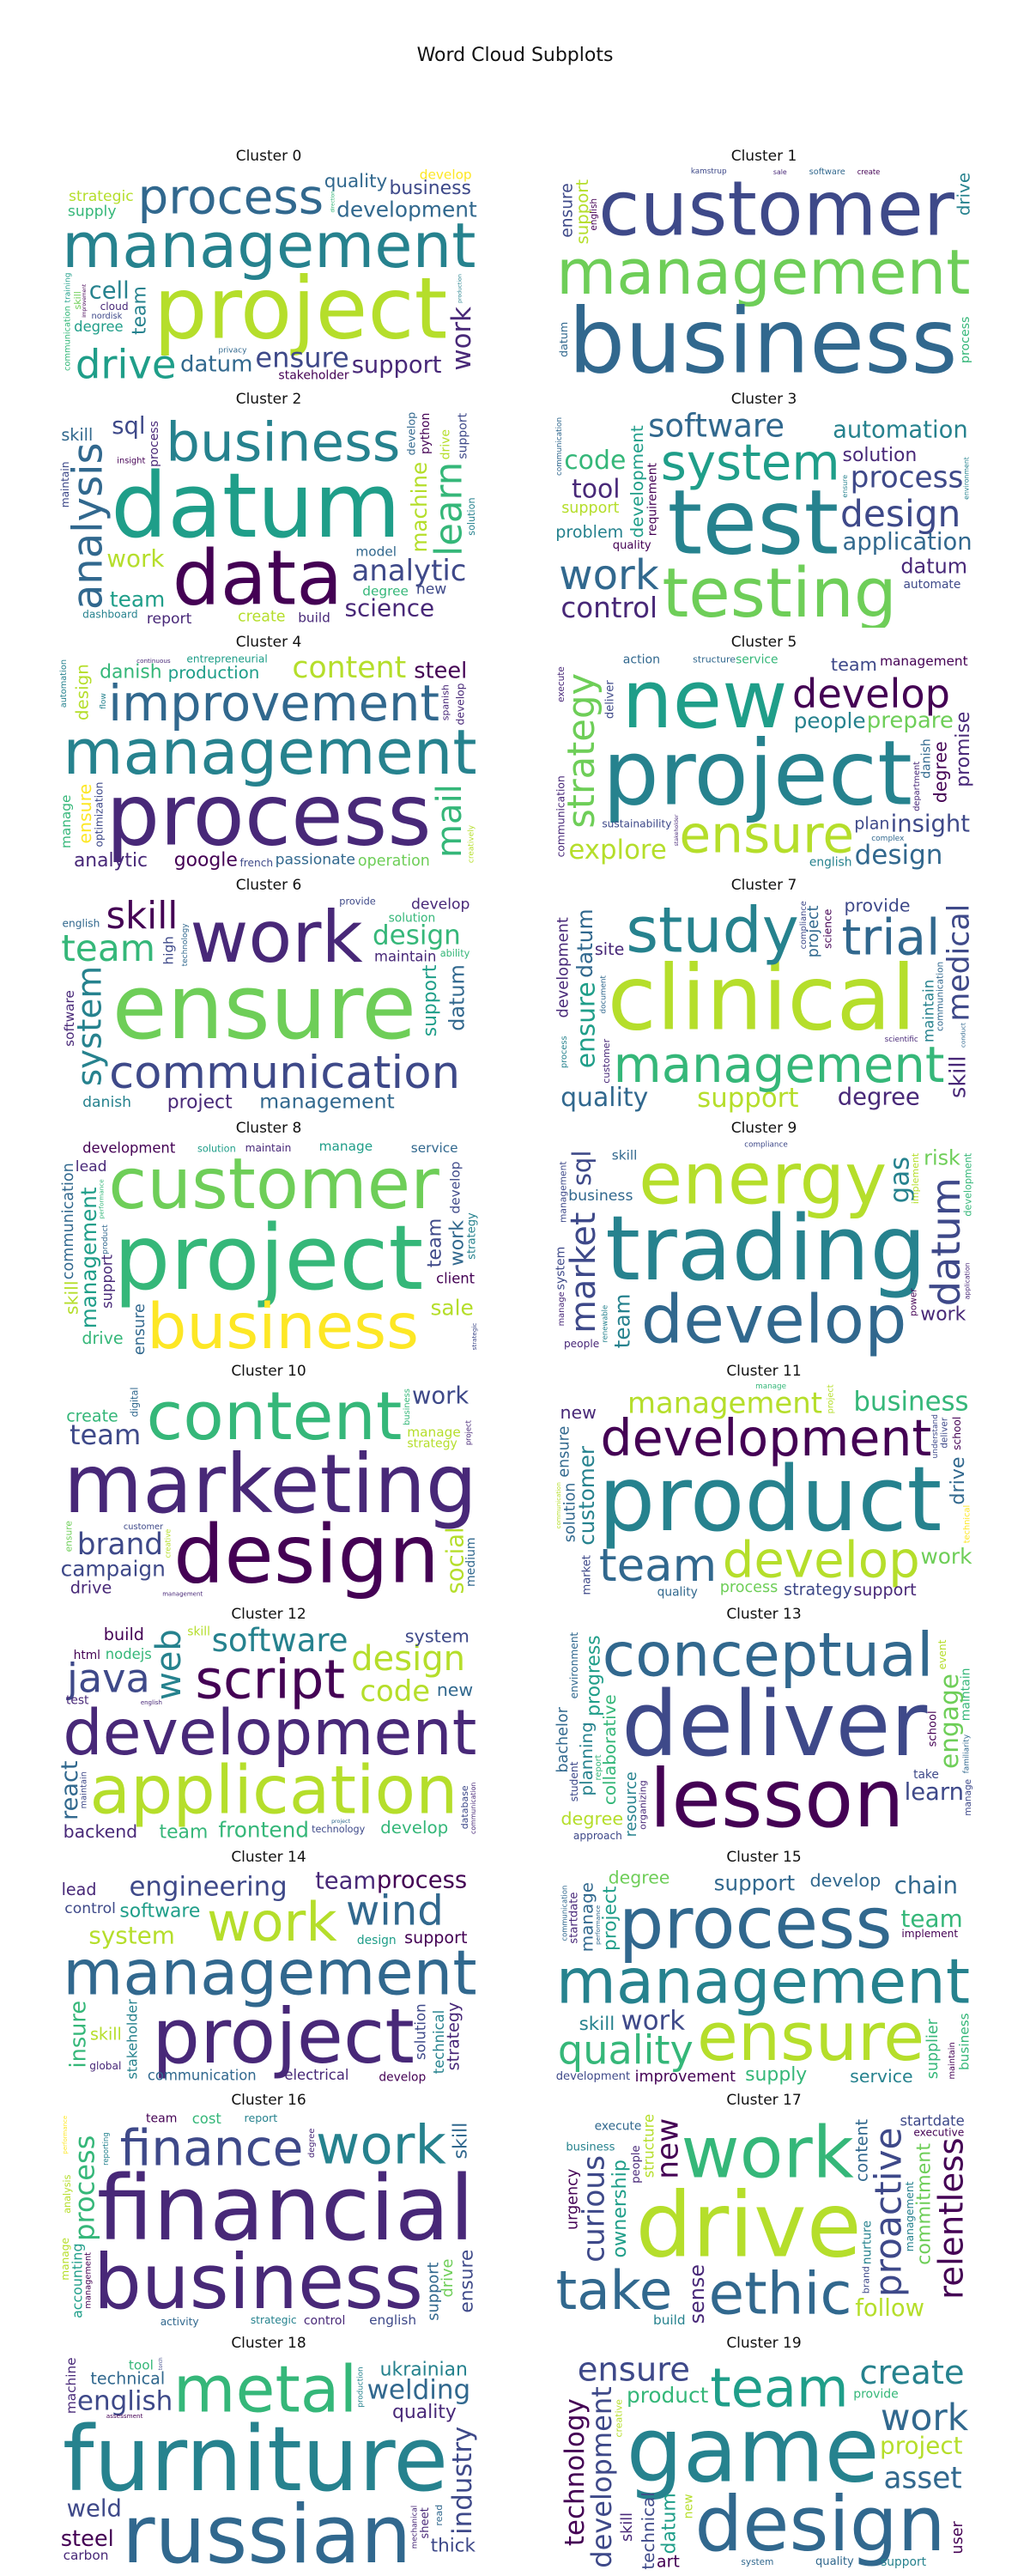  I want to click on cloud-word: python, so click(426, 433).